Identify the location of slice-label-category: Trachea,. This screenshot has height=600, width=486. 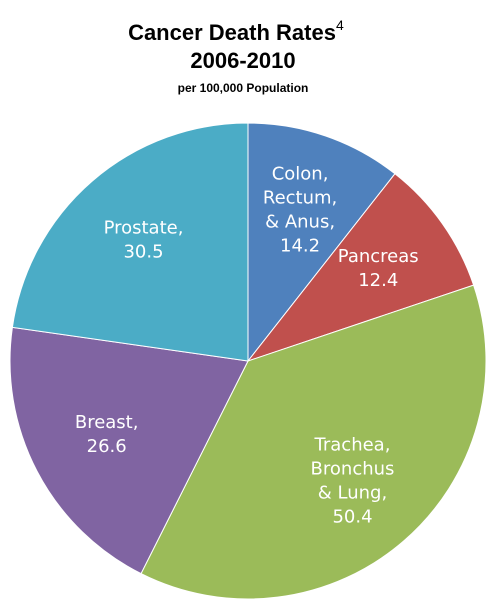
(352, 444).